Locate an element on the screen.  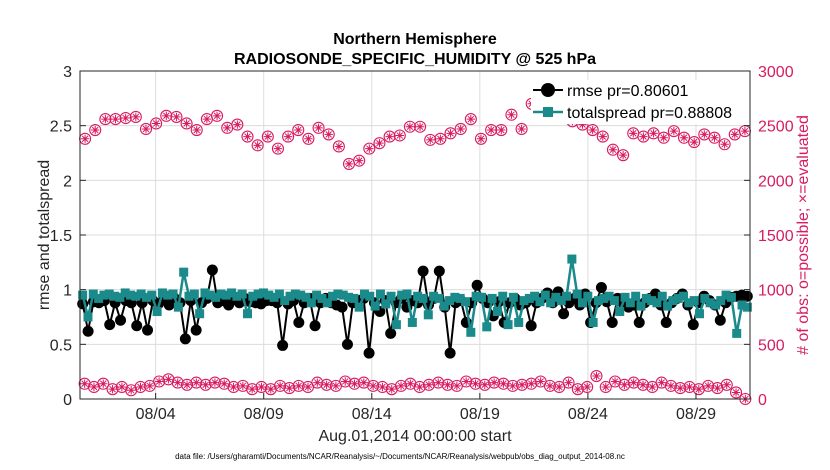
y-tick-label-right: 2000 is located at coordinates (776, 181).